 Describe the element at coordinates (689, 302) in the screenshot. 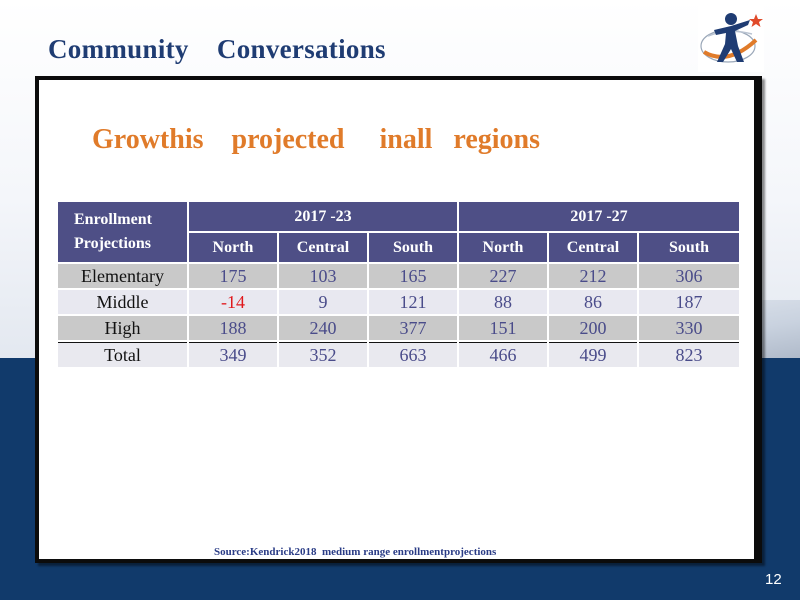

I see `table-cell: 187` at that location.